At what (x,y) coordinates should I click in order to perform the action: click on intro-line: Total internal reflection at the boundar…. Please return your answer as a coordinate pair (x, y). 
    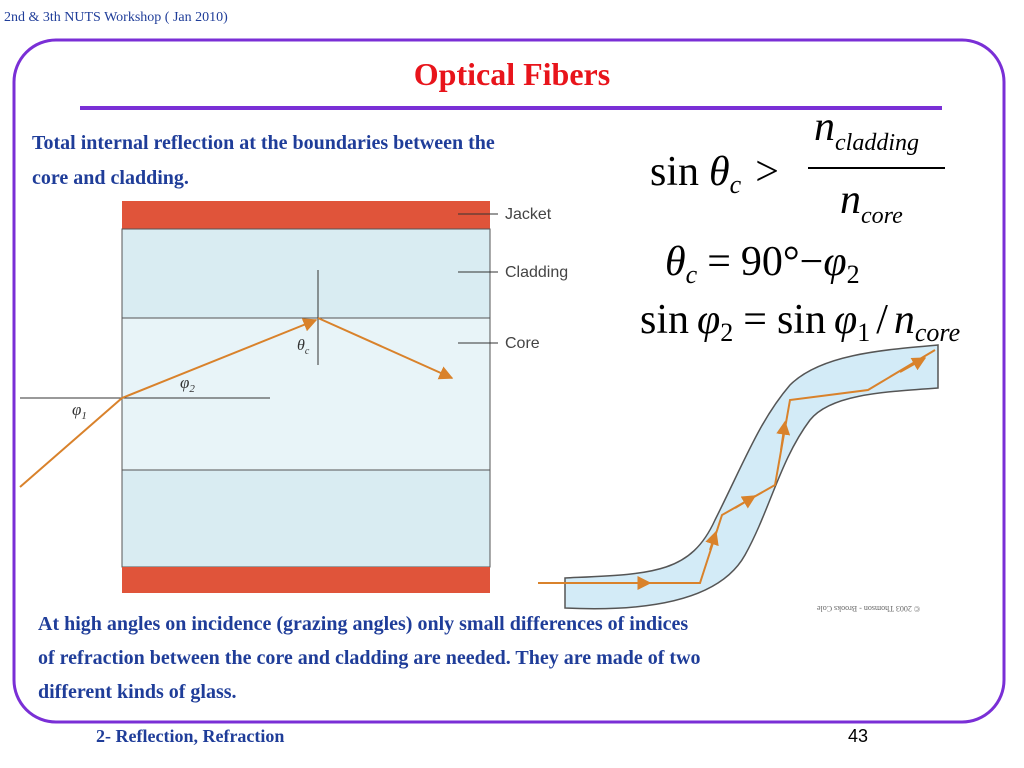
    Looking at the image, I should click on (263, 143).